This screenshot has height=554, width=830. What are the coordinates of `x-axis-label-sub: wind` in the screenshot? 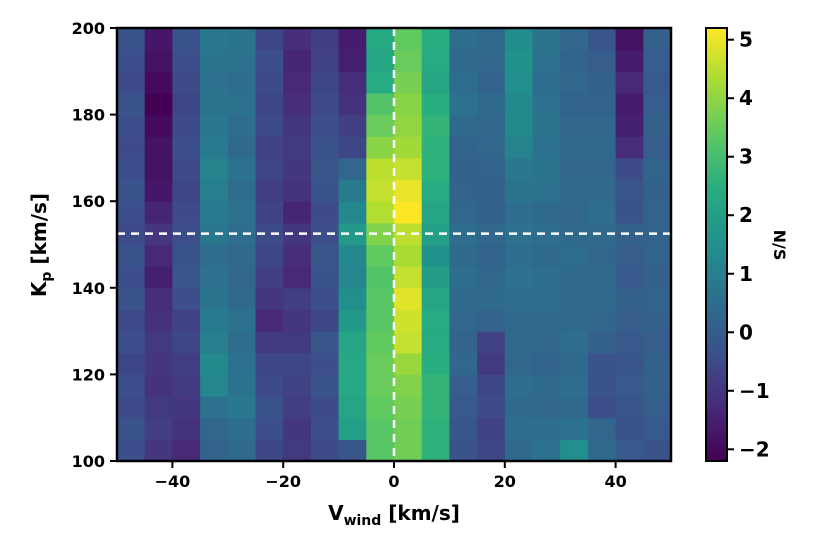 It's located at (363, 521).